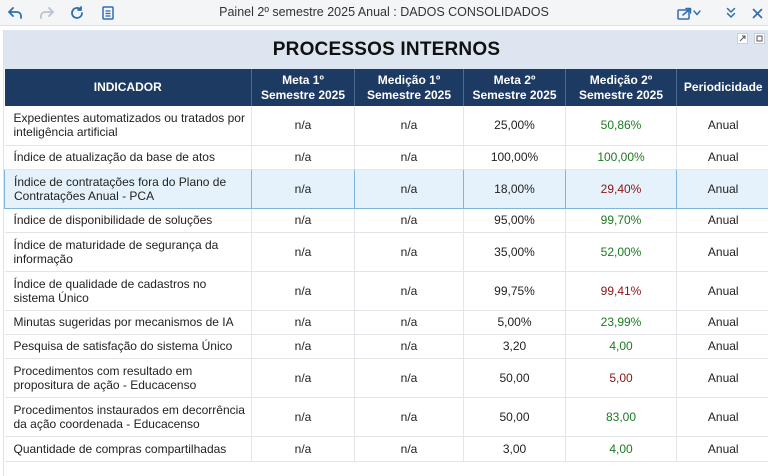 Image resolution: width=768 pixels, height=476 pixels. Describe the element at coordinates (15, 13) in the screenshot. I see `undo-icon` at that location.